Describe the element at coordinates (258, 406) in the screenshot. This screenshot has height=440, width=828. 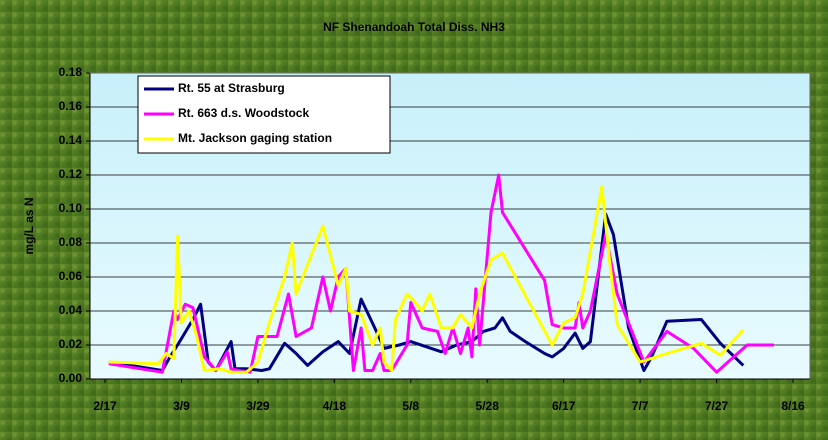
I see `x-tick-label: 3/29` at that location.